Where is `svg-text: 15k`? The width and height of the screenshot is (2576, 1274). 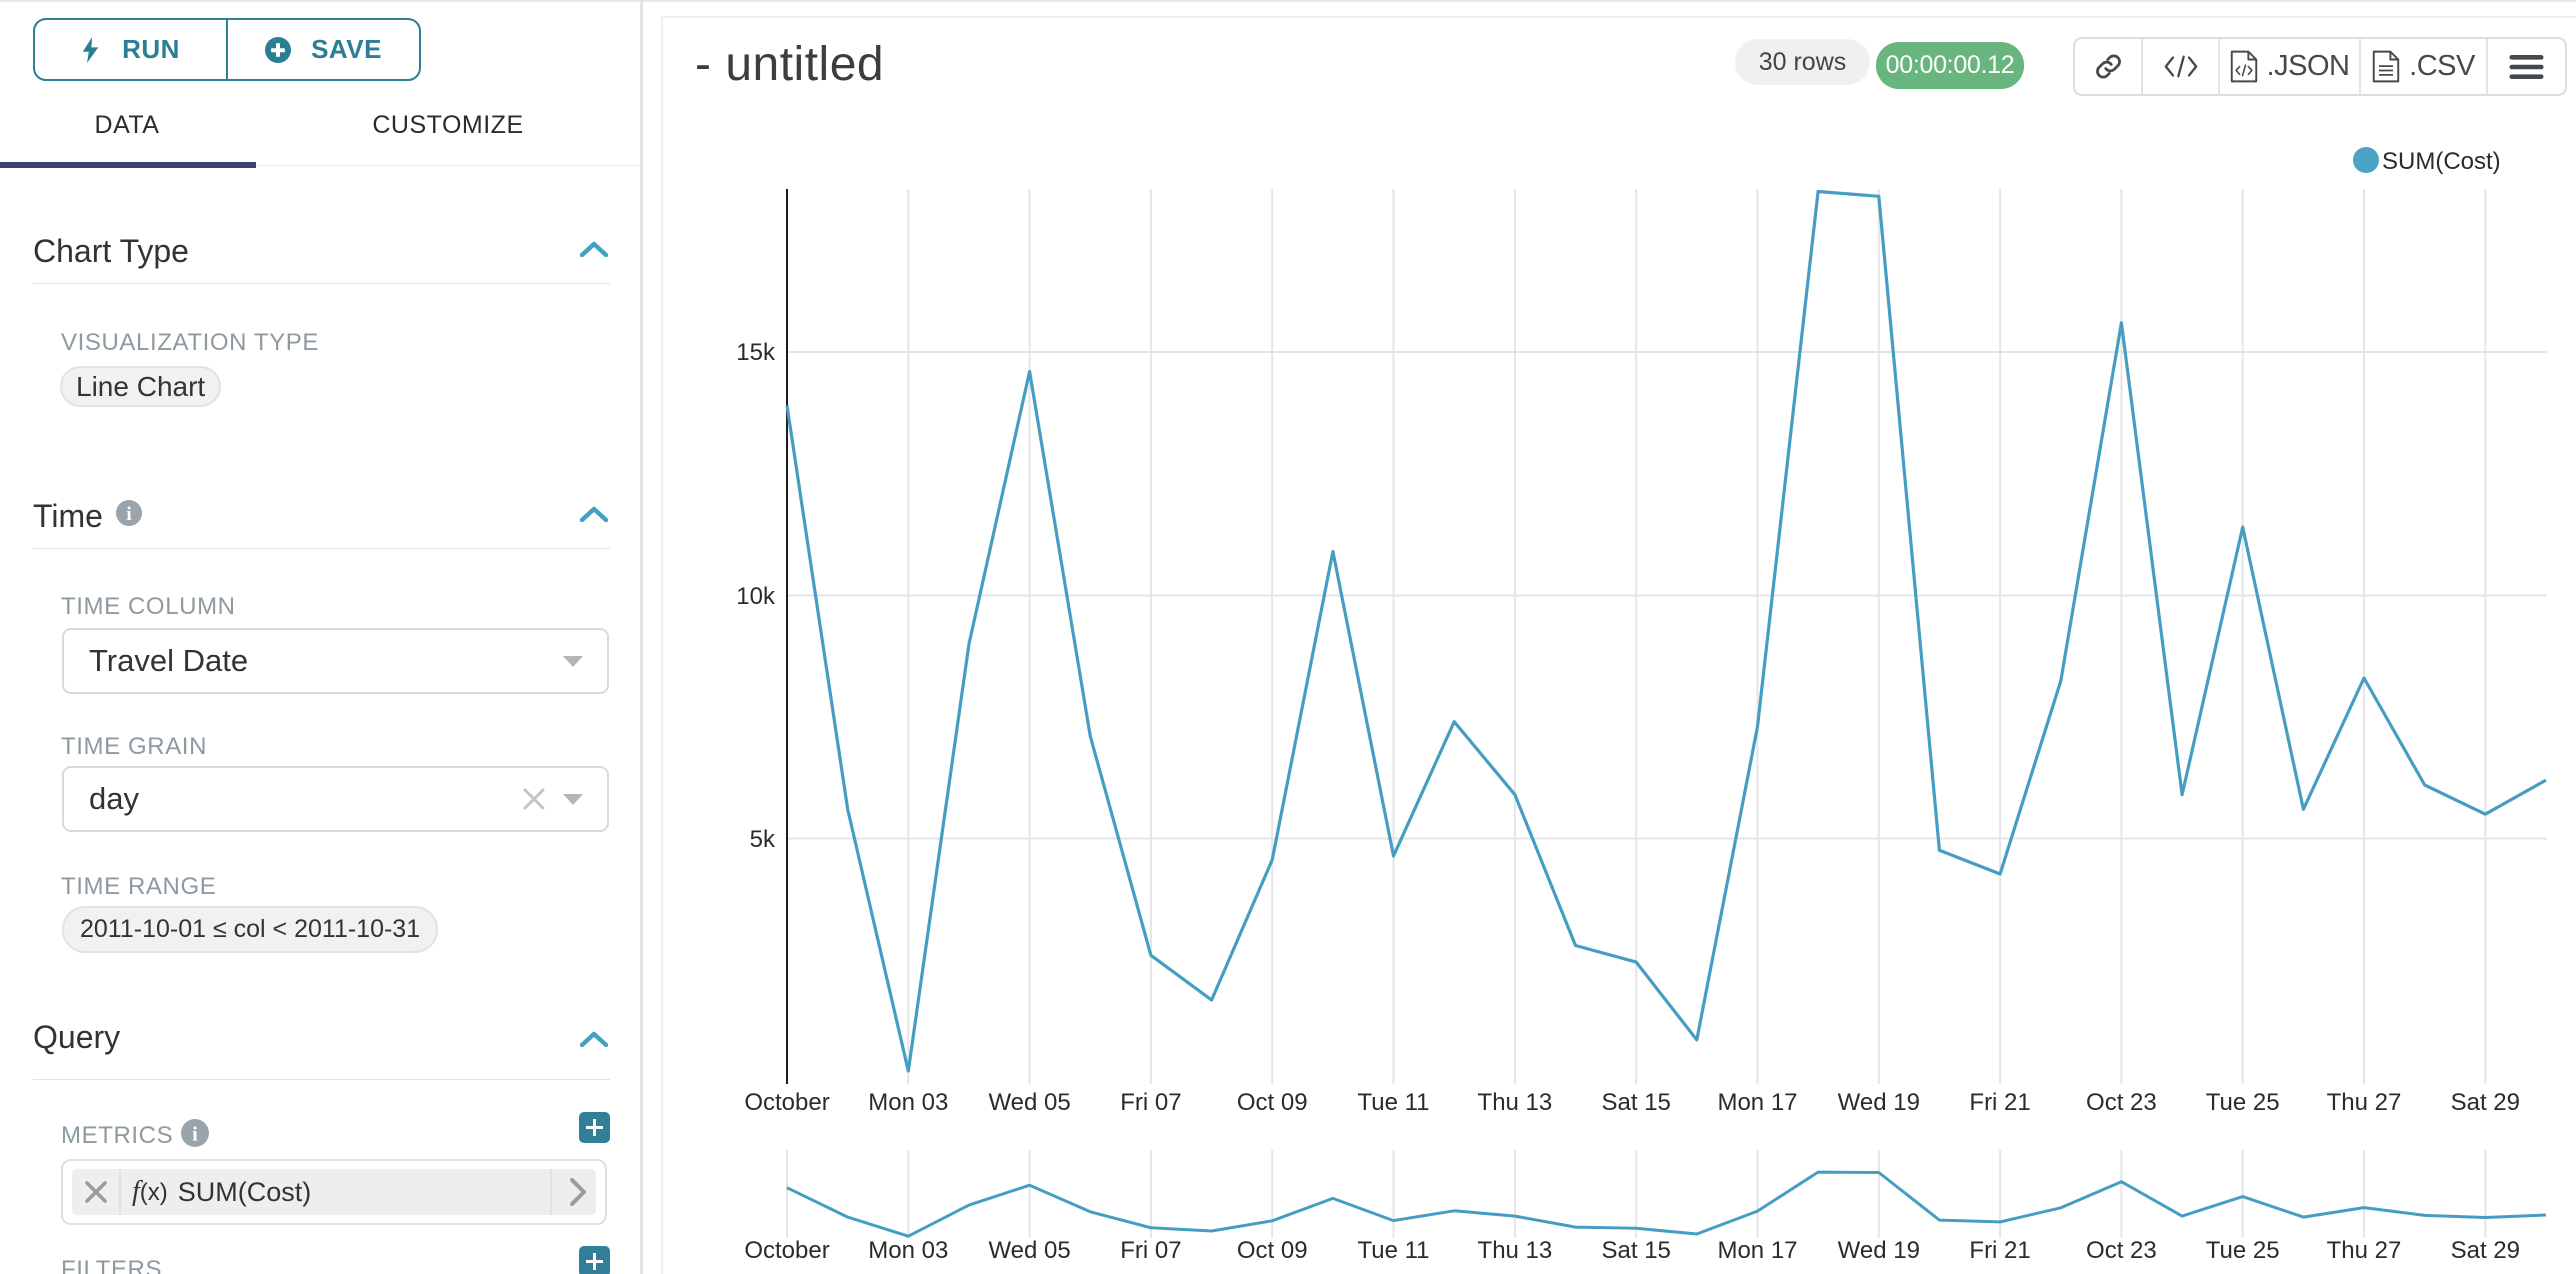 svg-text: 15k is located at coordinates (756, 352).